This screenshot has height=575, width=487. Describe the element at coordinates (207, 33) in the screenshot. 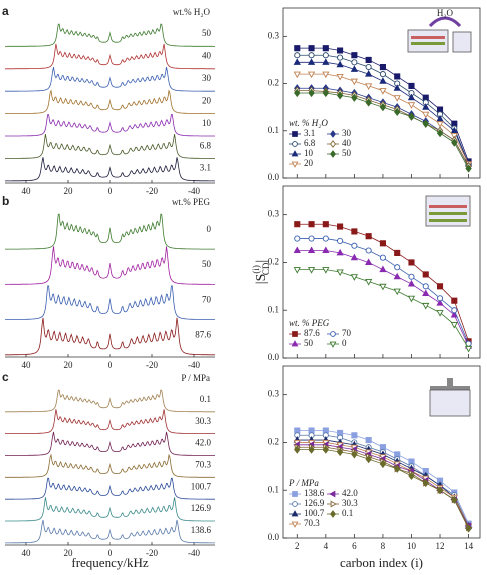

I see `trace-label: 50` at that location.